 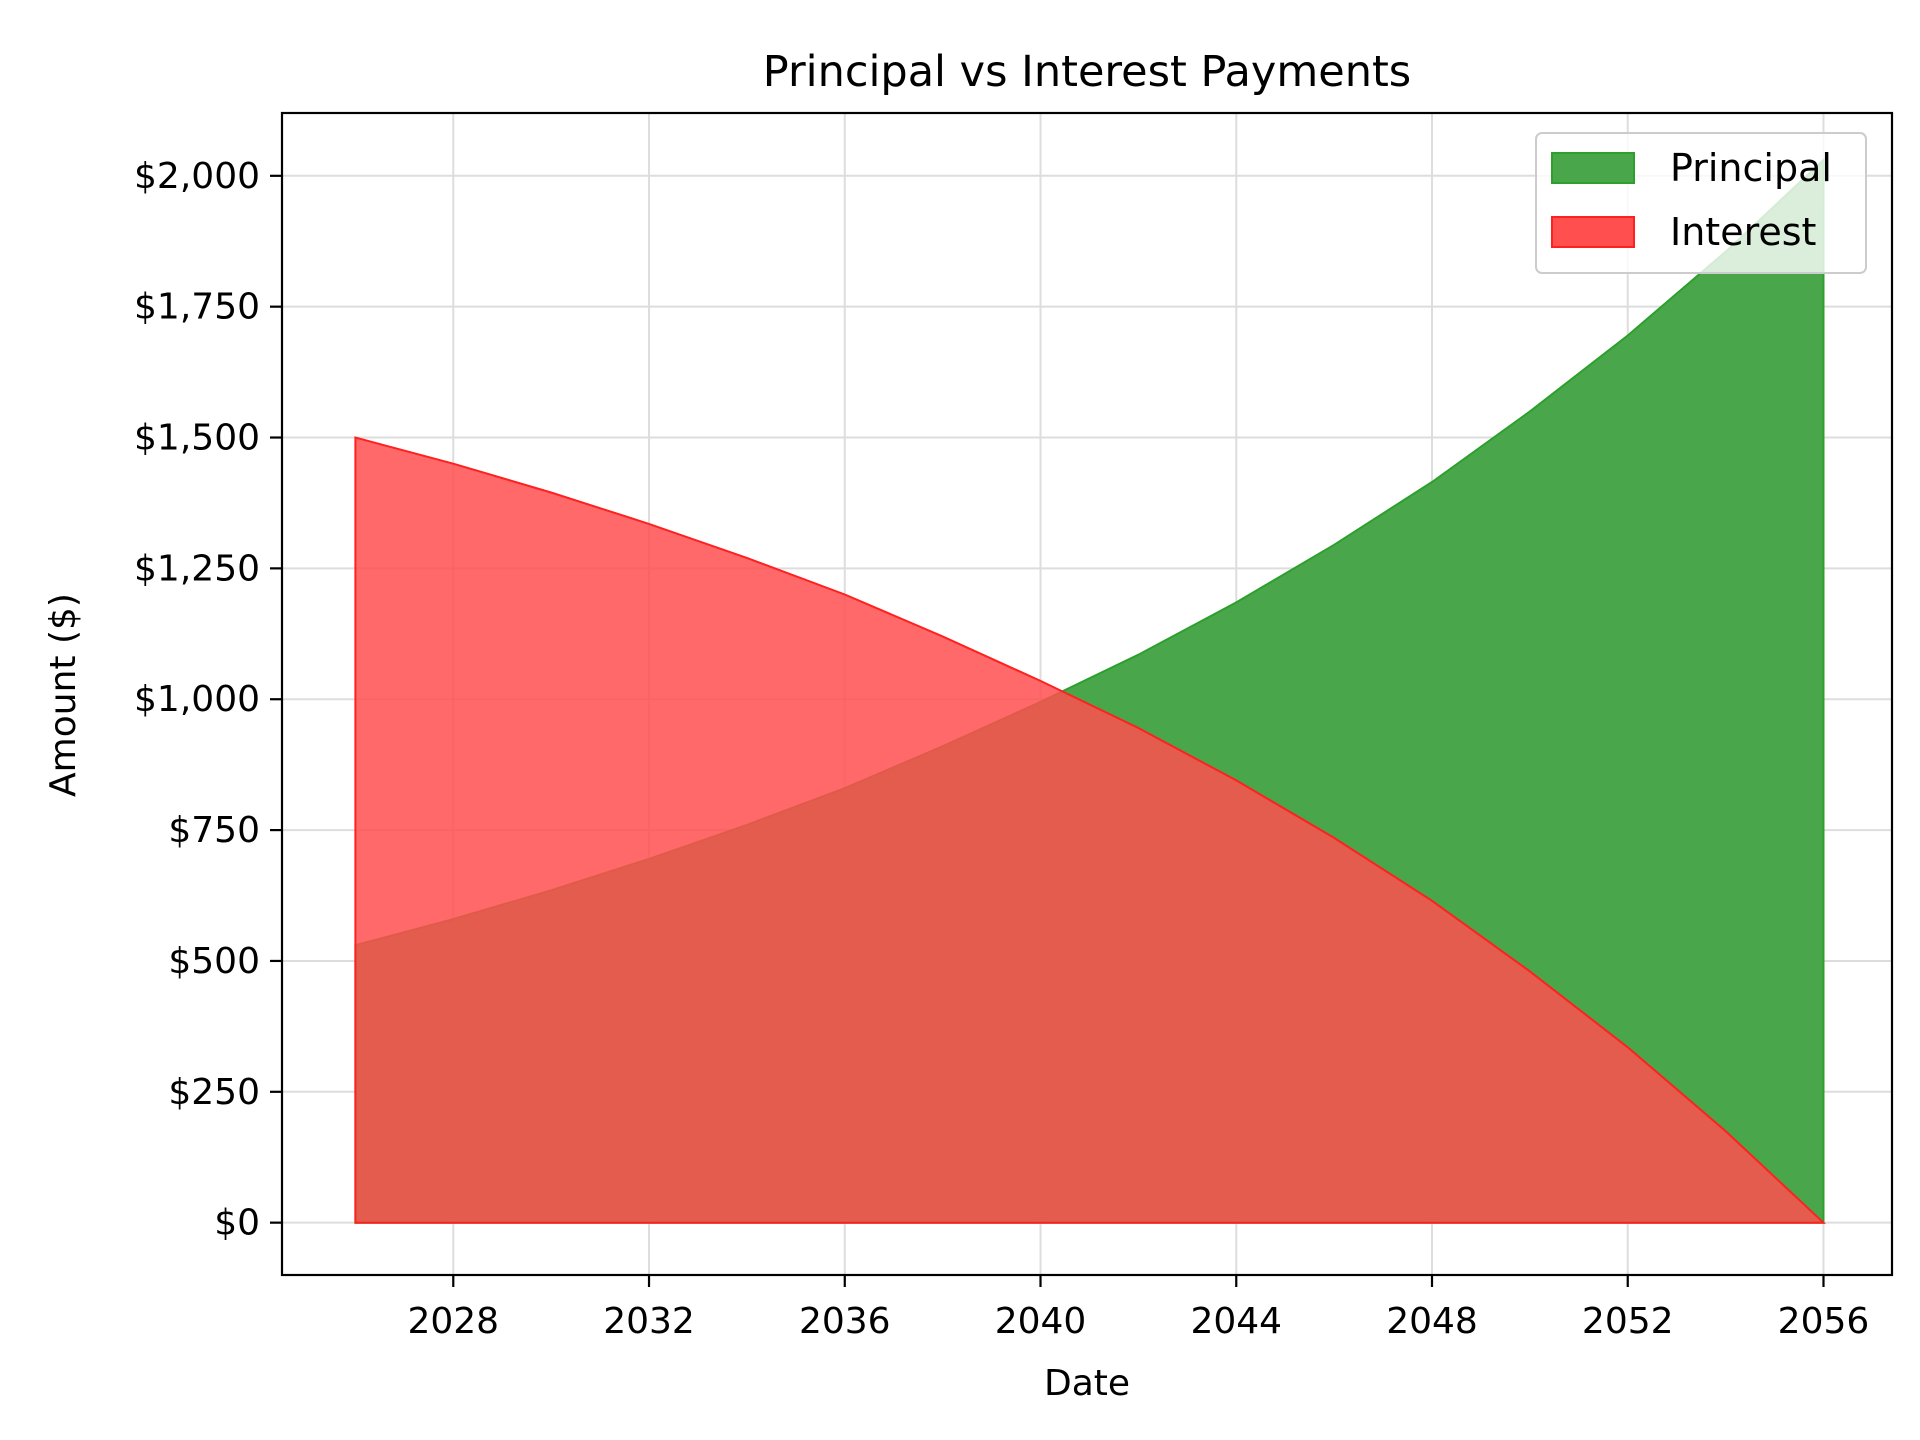 I want to click on x-axis-title: Date, so click(x=1087, y=1383).